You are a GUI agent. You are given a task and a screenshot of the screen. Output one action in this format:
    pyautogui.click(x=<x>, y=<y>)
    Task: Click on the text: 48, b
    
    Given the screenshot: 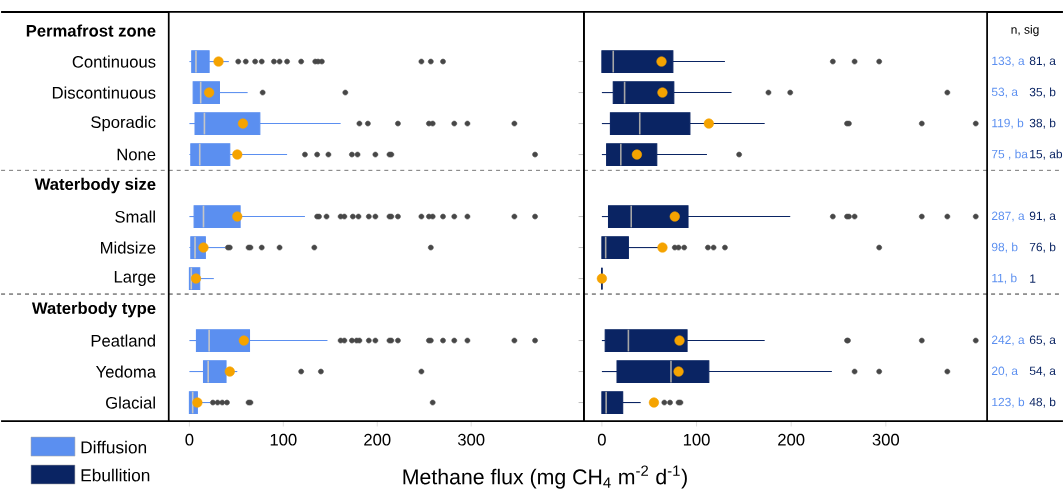 What is the action you would take?
    pyautogui.click(x=1042, y=402)
    